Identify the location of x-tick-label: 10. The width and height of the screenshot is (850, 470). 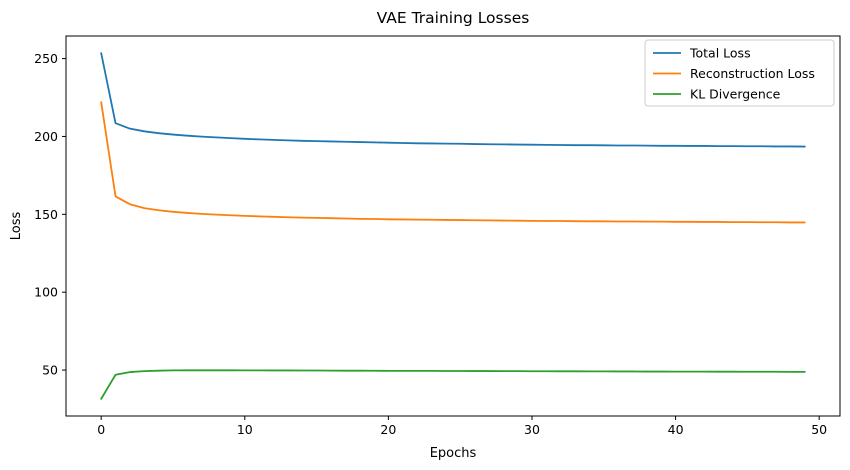
(245, 429).